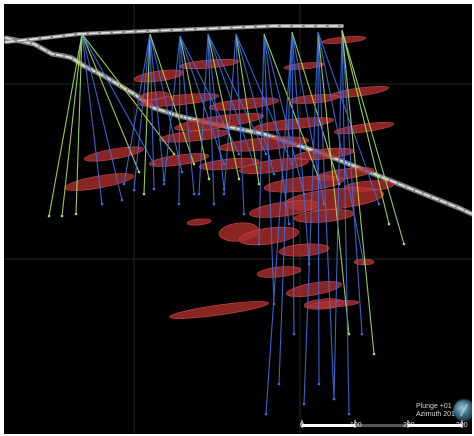 The height and width of the screenshot is (436, 474). I want to click on scale-tick-label: 100, so click(356, 425).